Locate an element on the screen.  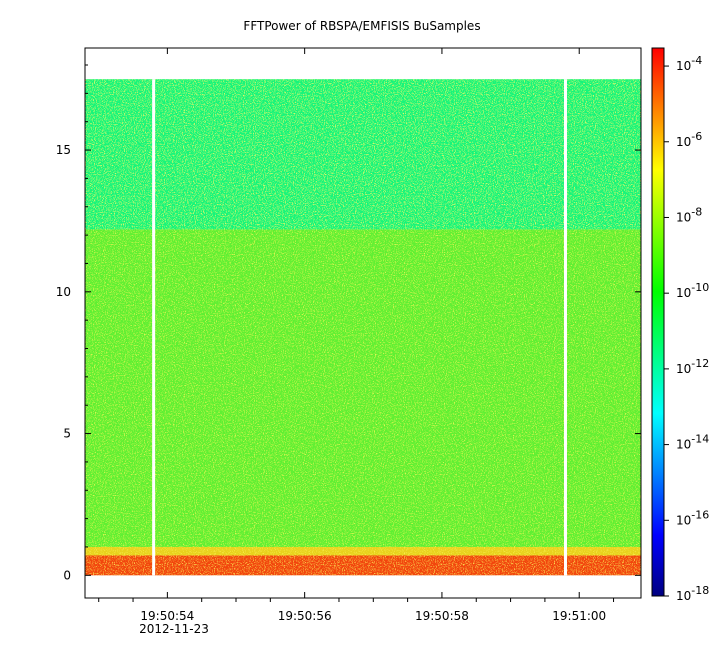
chart-title: FFTPower of RBSPA/EMFISIS BuSamples is located at coordinates (361, 26).